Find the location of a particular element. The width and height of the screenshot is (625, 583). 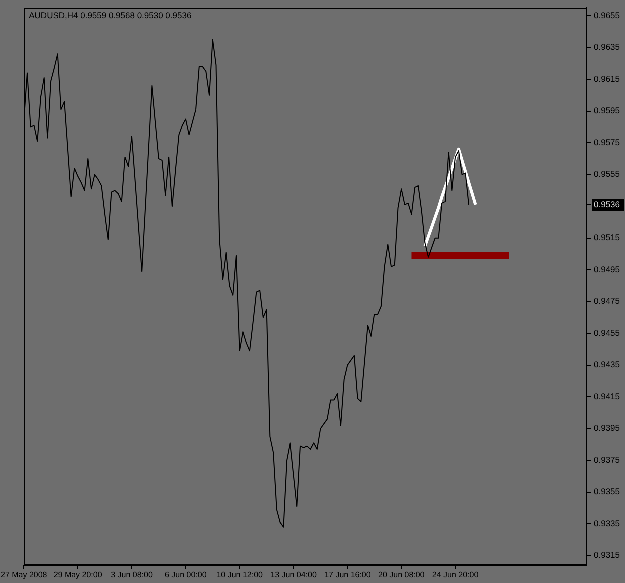

y-tick-label: 0.9515 is located at coordinates (607, 237).